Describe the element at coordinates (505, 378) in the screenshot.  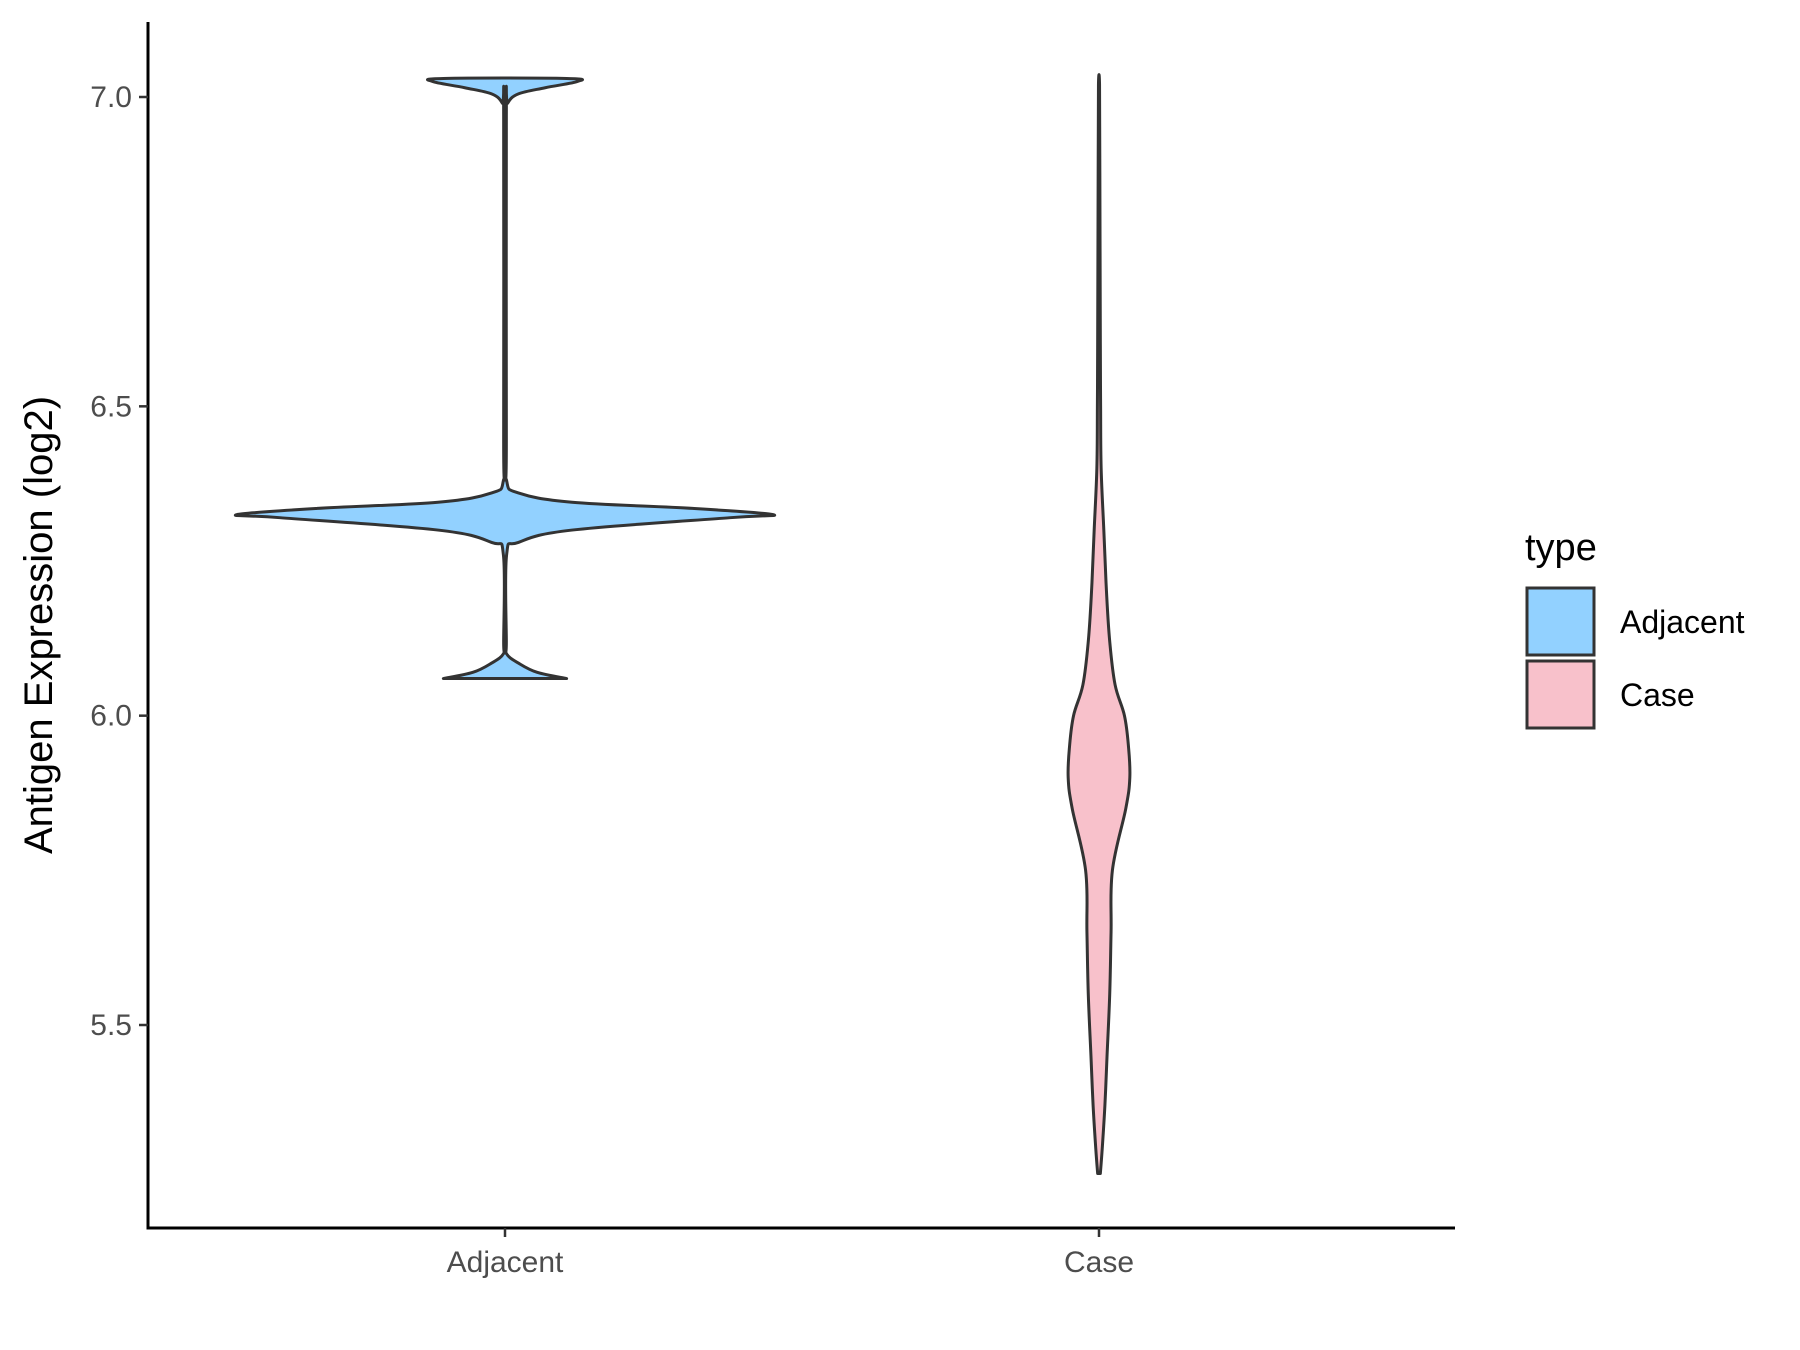
I see `violin-adjacent` at that location.